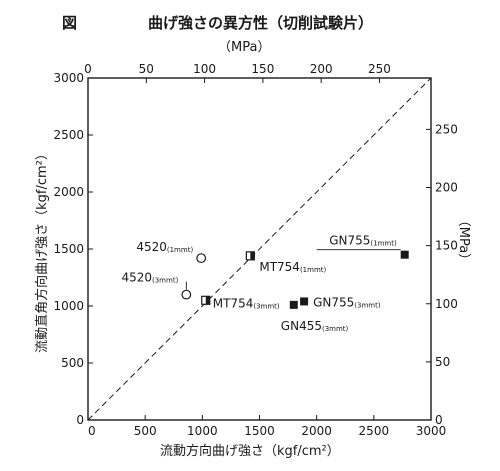 Image resolution: width=500 pixels, height=471 pixels. Describe the element at coordinates (68, 249) in the screenshot. I see `y-tick-label-3: 1500` at that location.